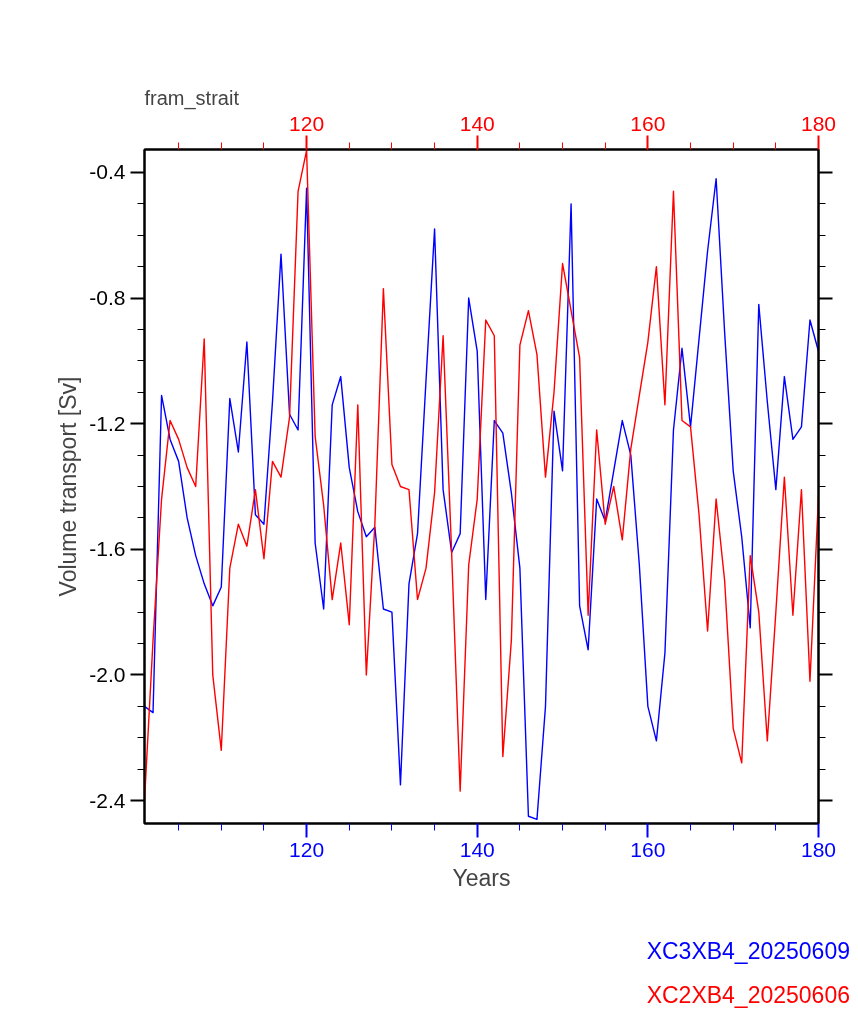 The height and width of the screenshot is (1035, 858). I want to click on chart-title: fram_strait, so click(192, 98).